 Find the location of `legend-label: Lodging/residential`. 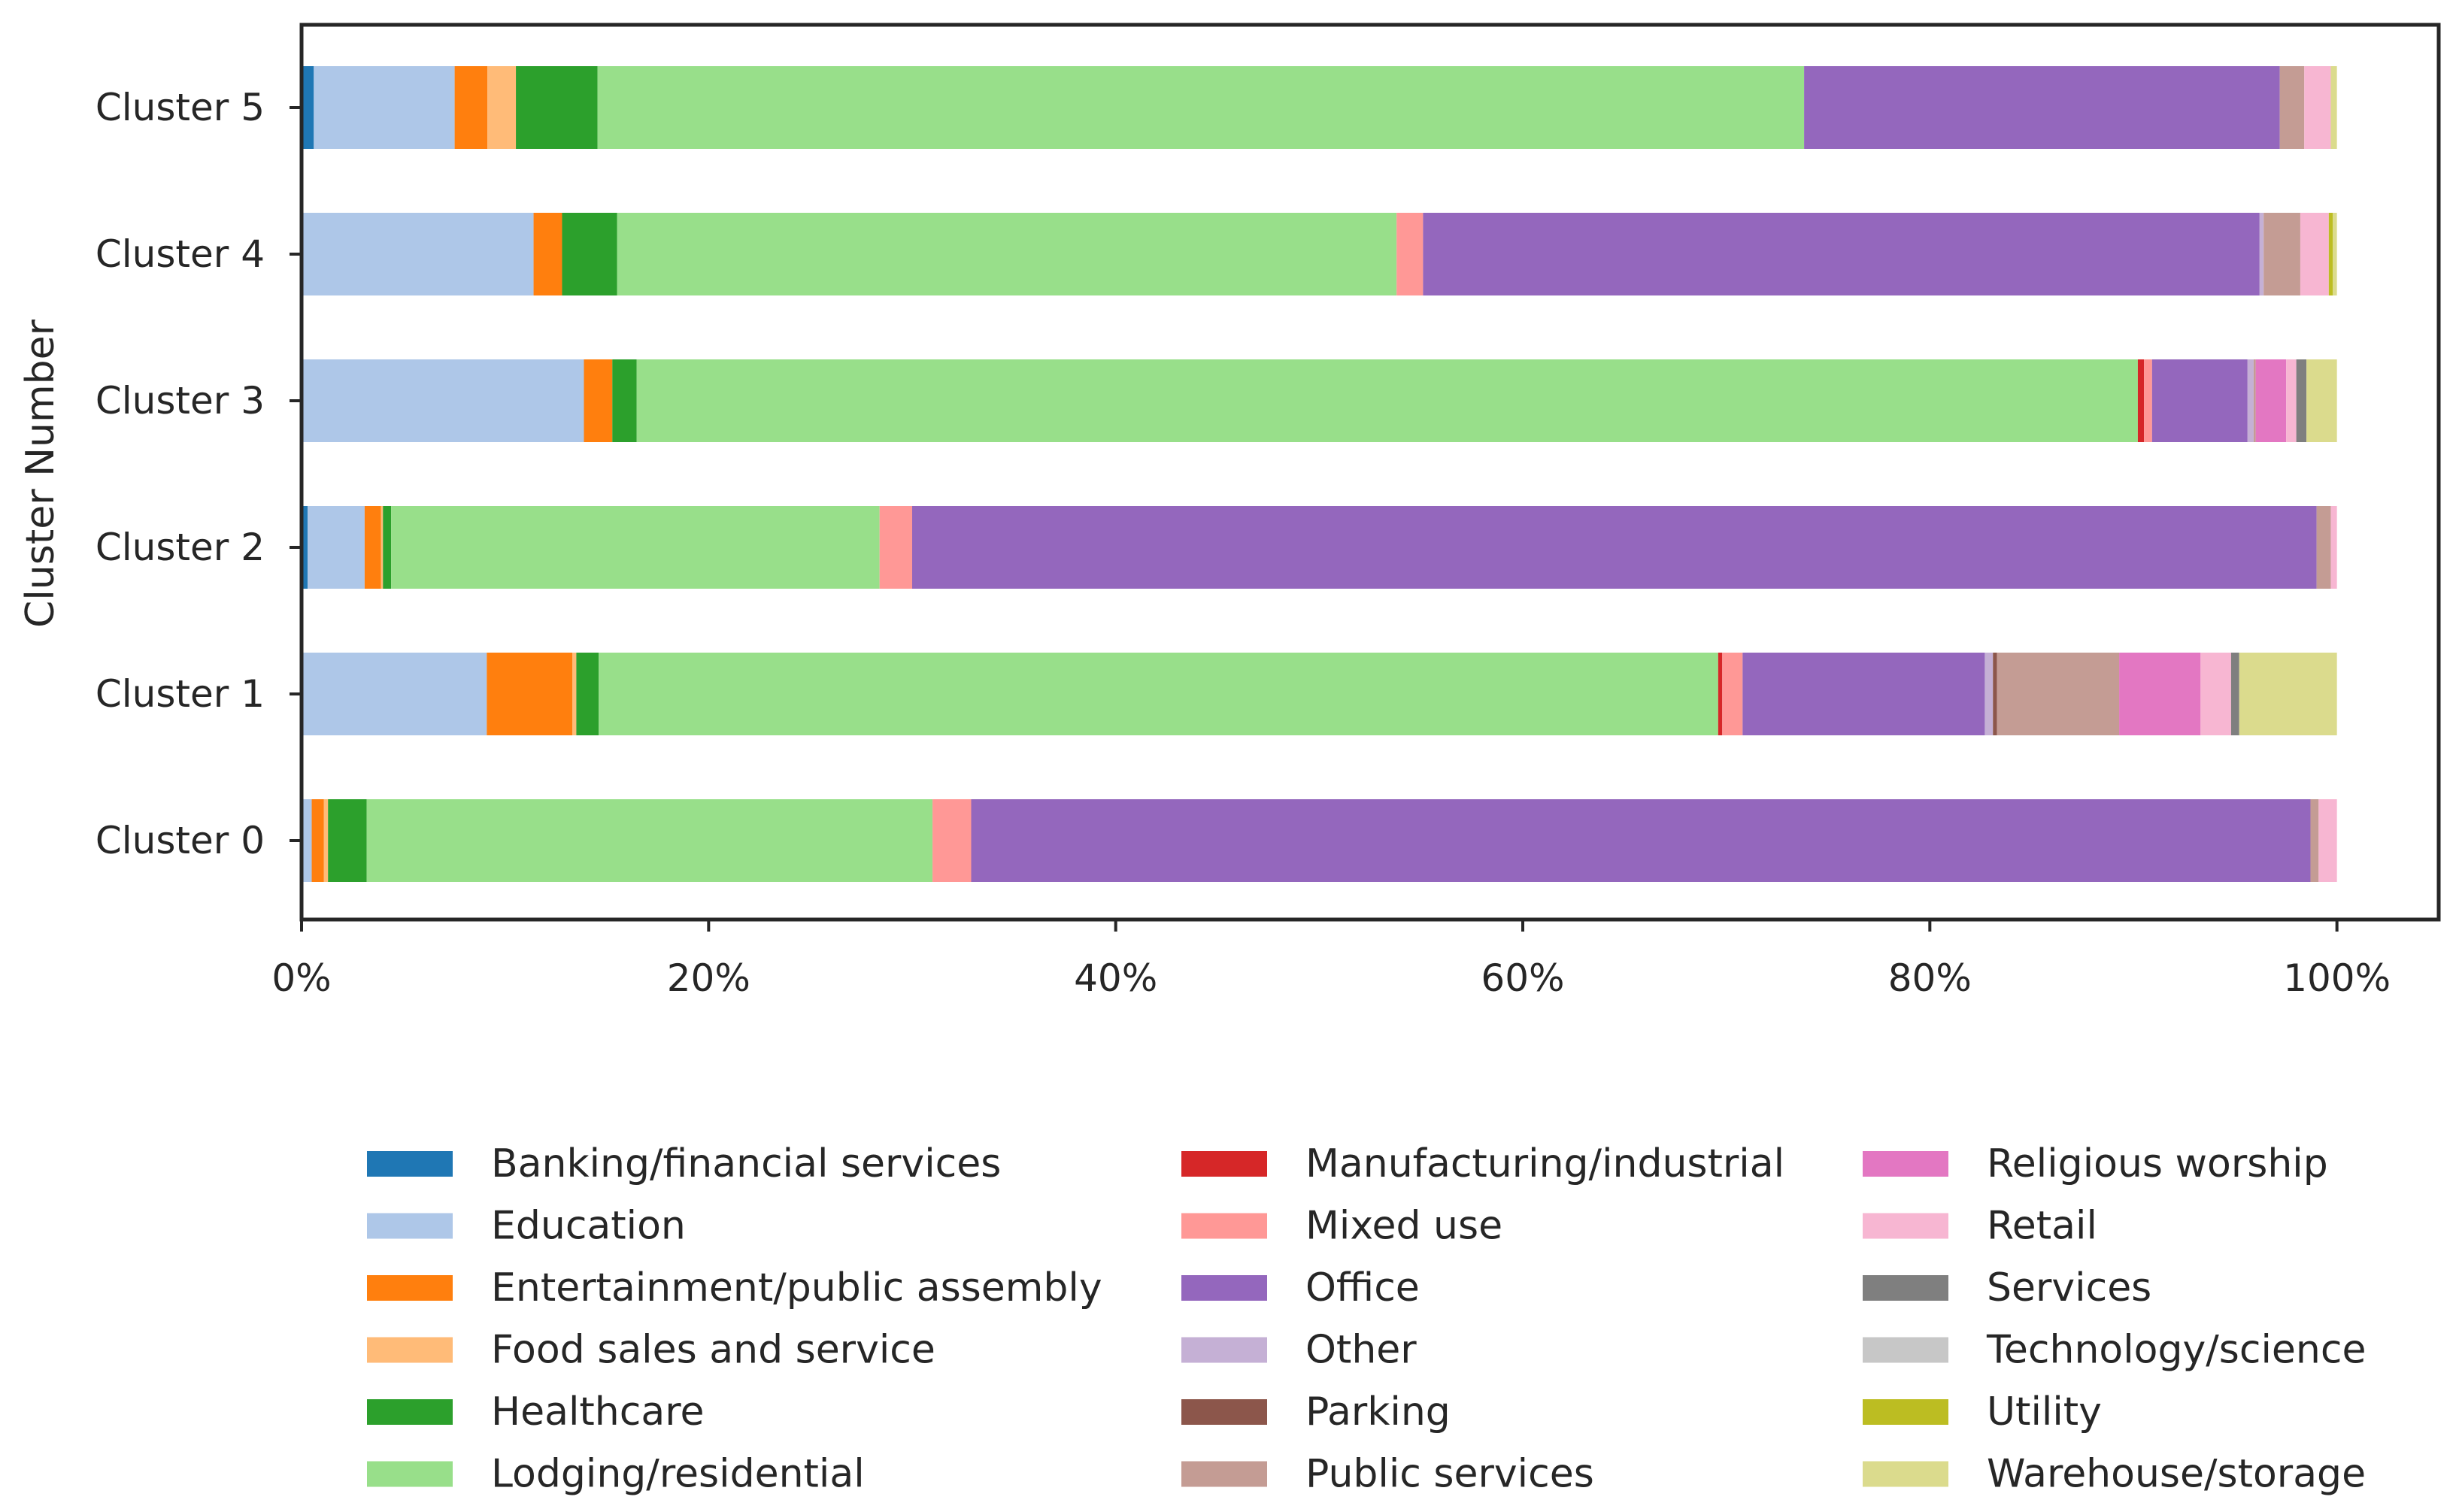

legend-label: Lodging/residential is located at coordinates (678, 1474).